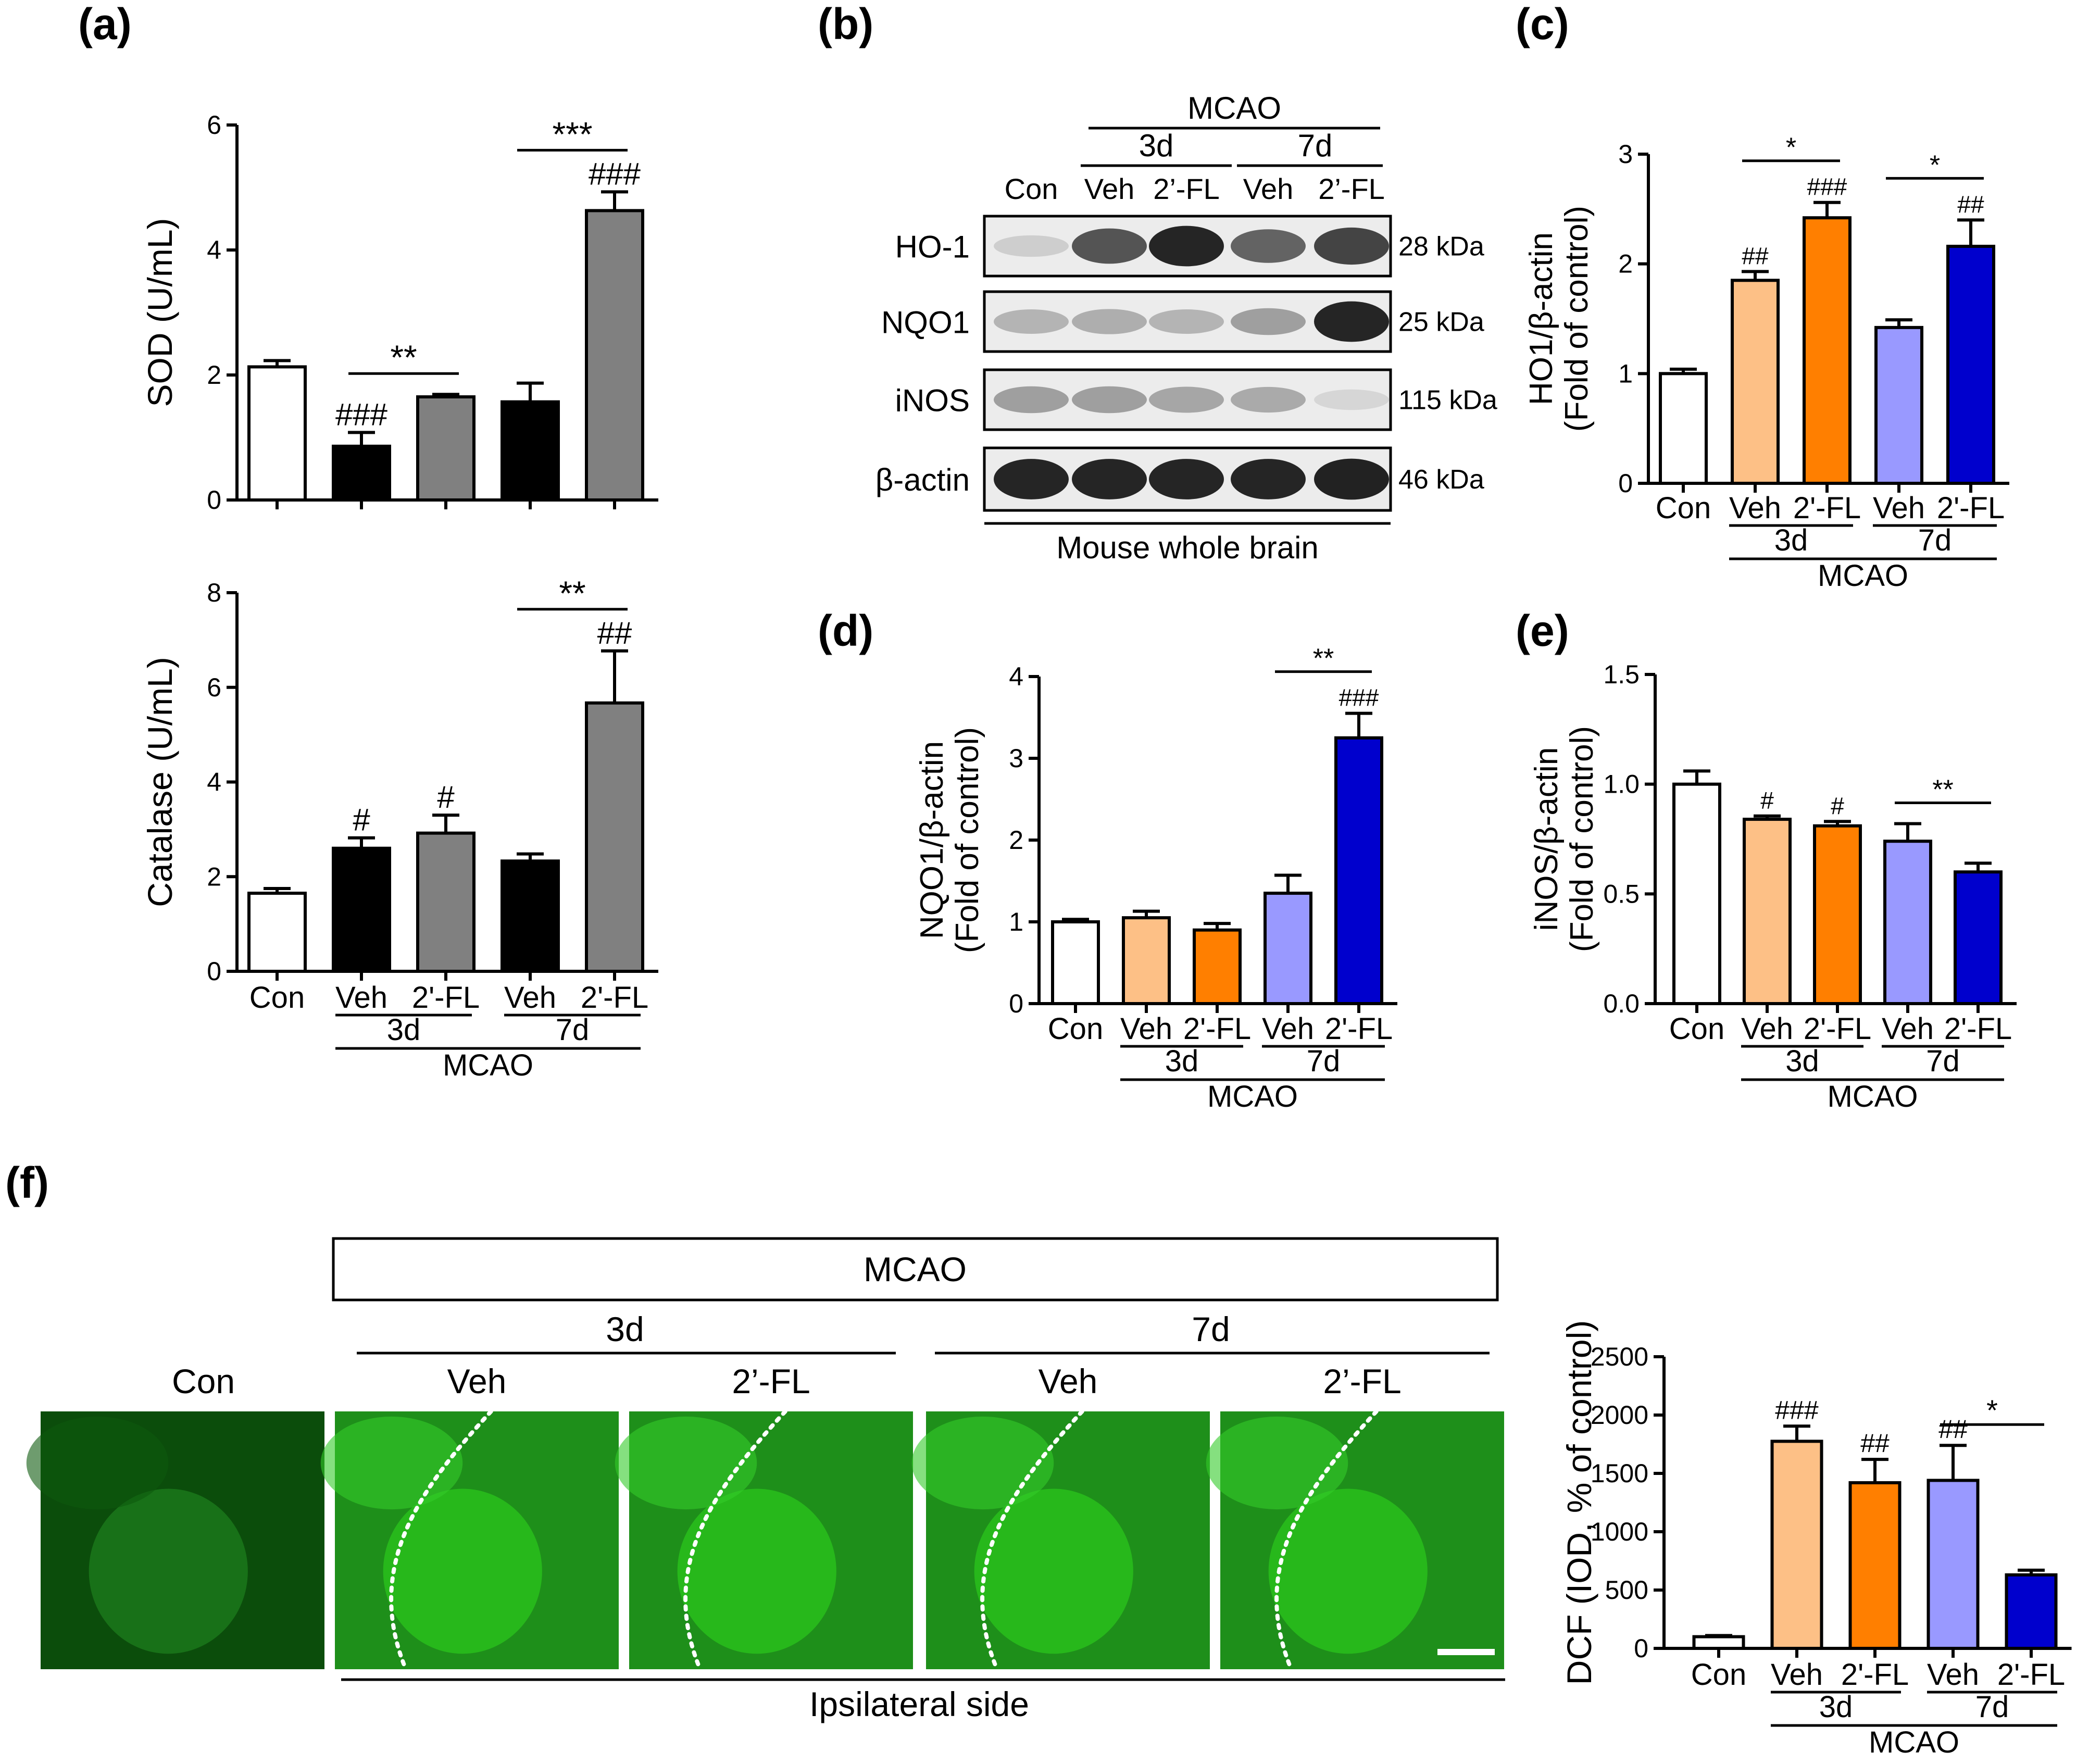  What do you see at coordinates (361, 820) in the screenshot?
I see `significance-hash: #` at bounding box center [361, 820].